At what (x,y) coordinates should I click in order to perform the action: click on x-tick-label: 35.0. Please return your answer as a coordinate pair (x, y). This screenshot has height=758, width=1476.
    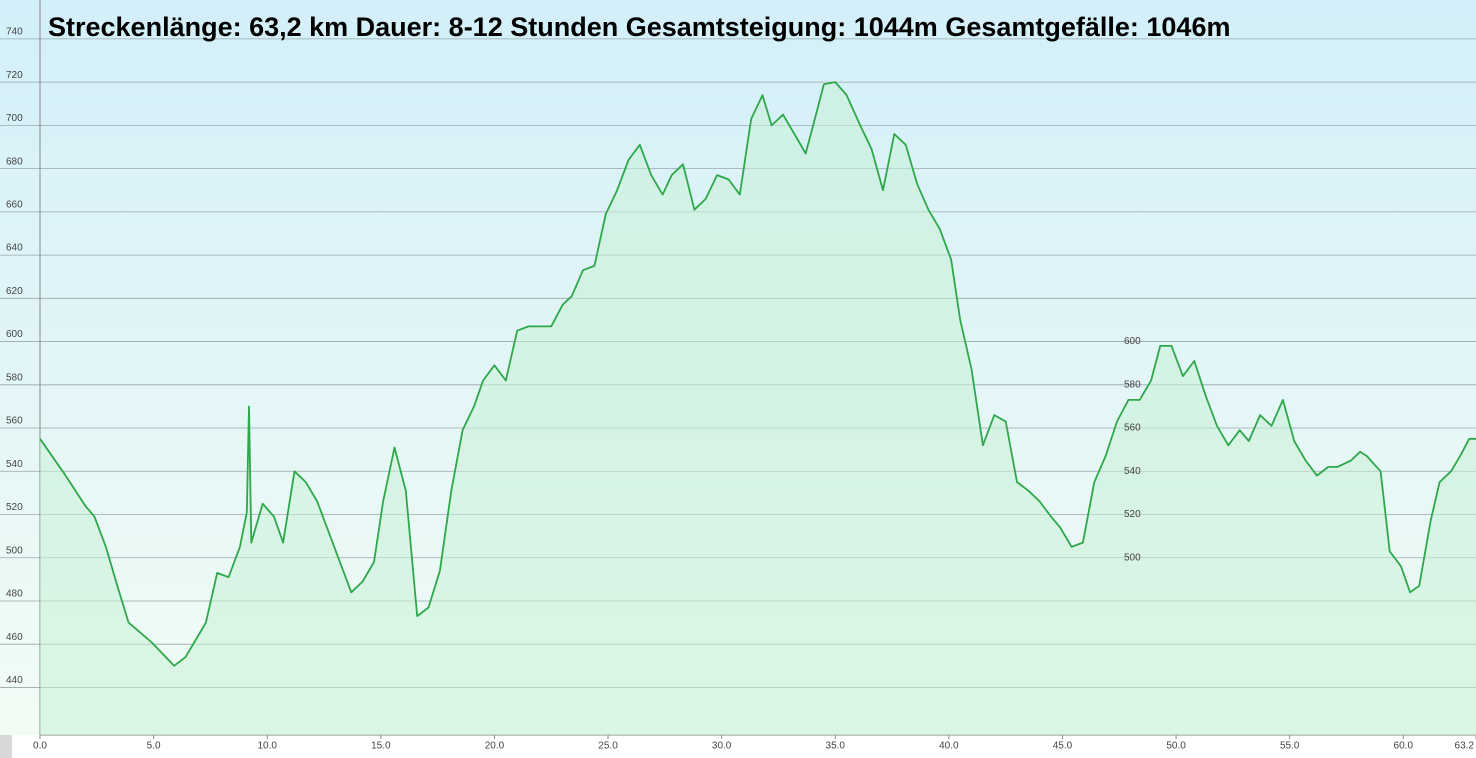
    Looking at the image, I should click on (836, 746).